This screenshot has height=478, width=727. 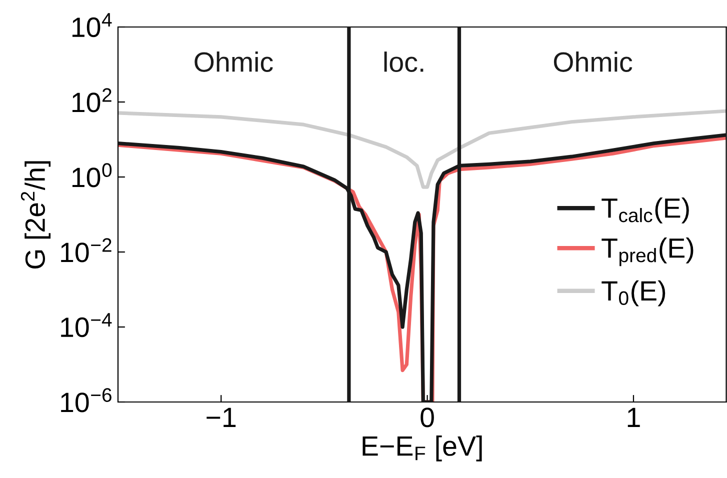 What do you see at coordinates (634, 293) in the screenshot?
I see `legend-label: T$_{0}$(E)` at bounding box center [634, 293].